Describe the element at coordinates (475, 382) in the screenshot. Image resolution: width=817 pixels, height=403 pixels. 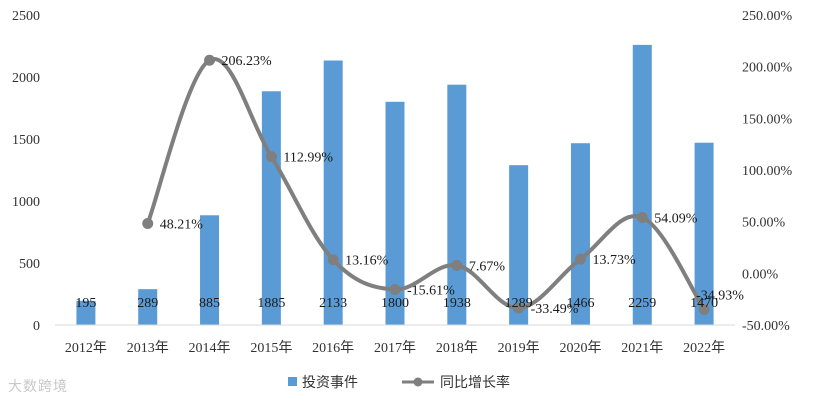
I see `legend-label-line: 同比增长率` at that location.